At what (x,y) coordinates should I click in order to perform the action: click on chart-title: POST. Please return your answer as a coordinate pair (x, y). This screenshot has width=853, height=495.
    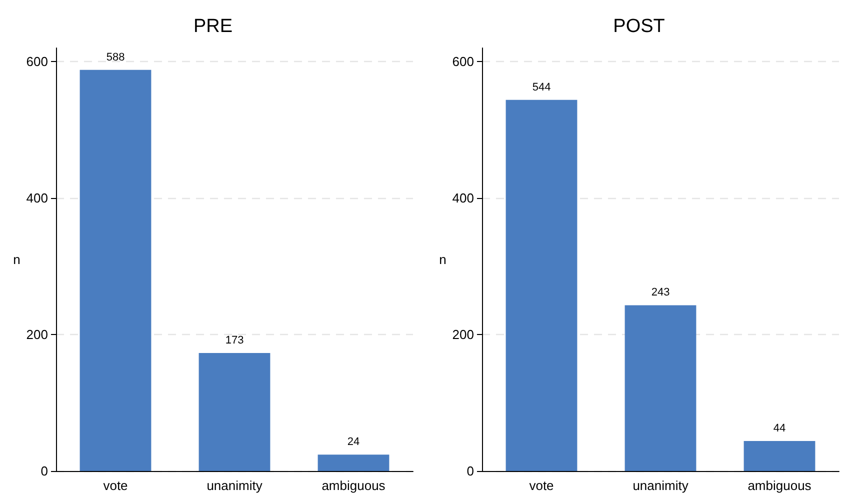
    Looking at the image, I should click on (639, 26).